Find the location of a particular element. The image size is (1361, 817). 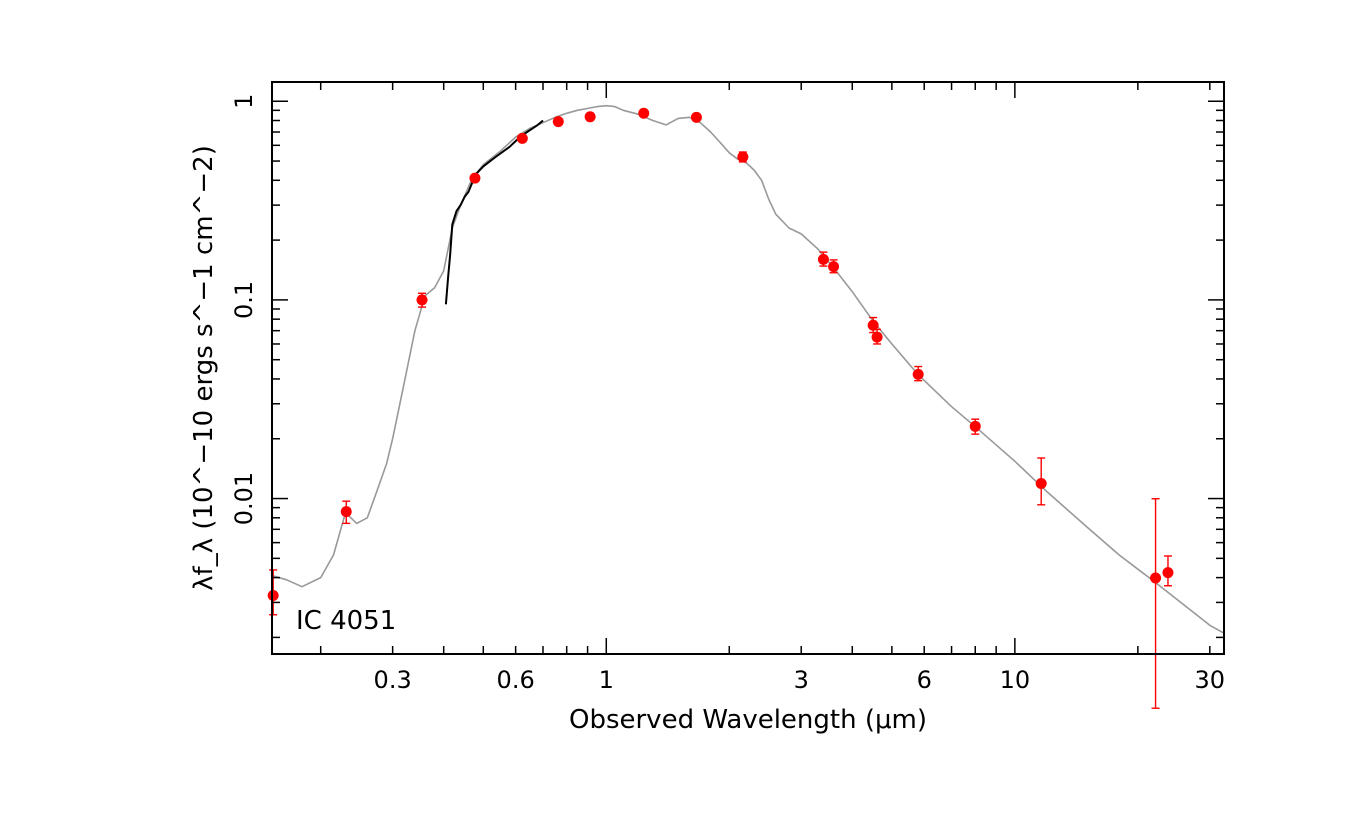

spectrum-layer is located at coordinates (494, 212).